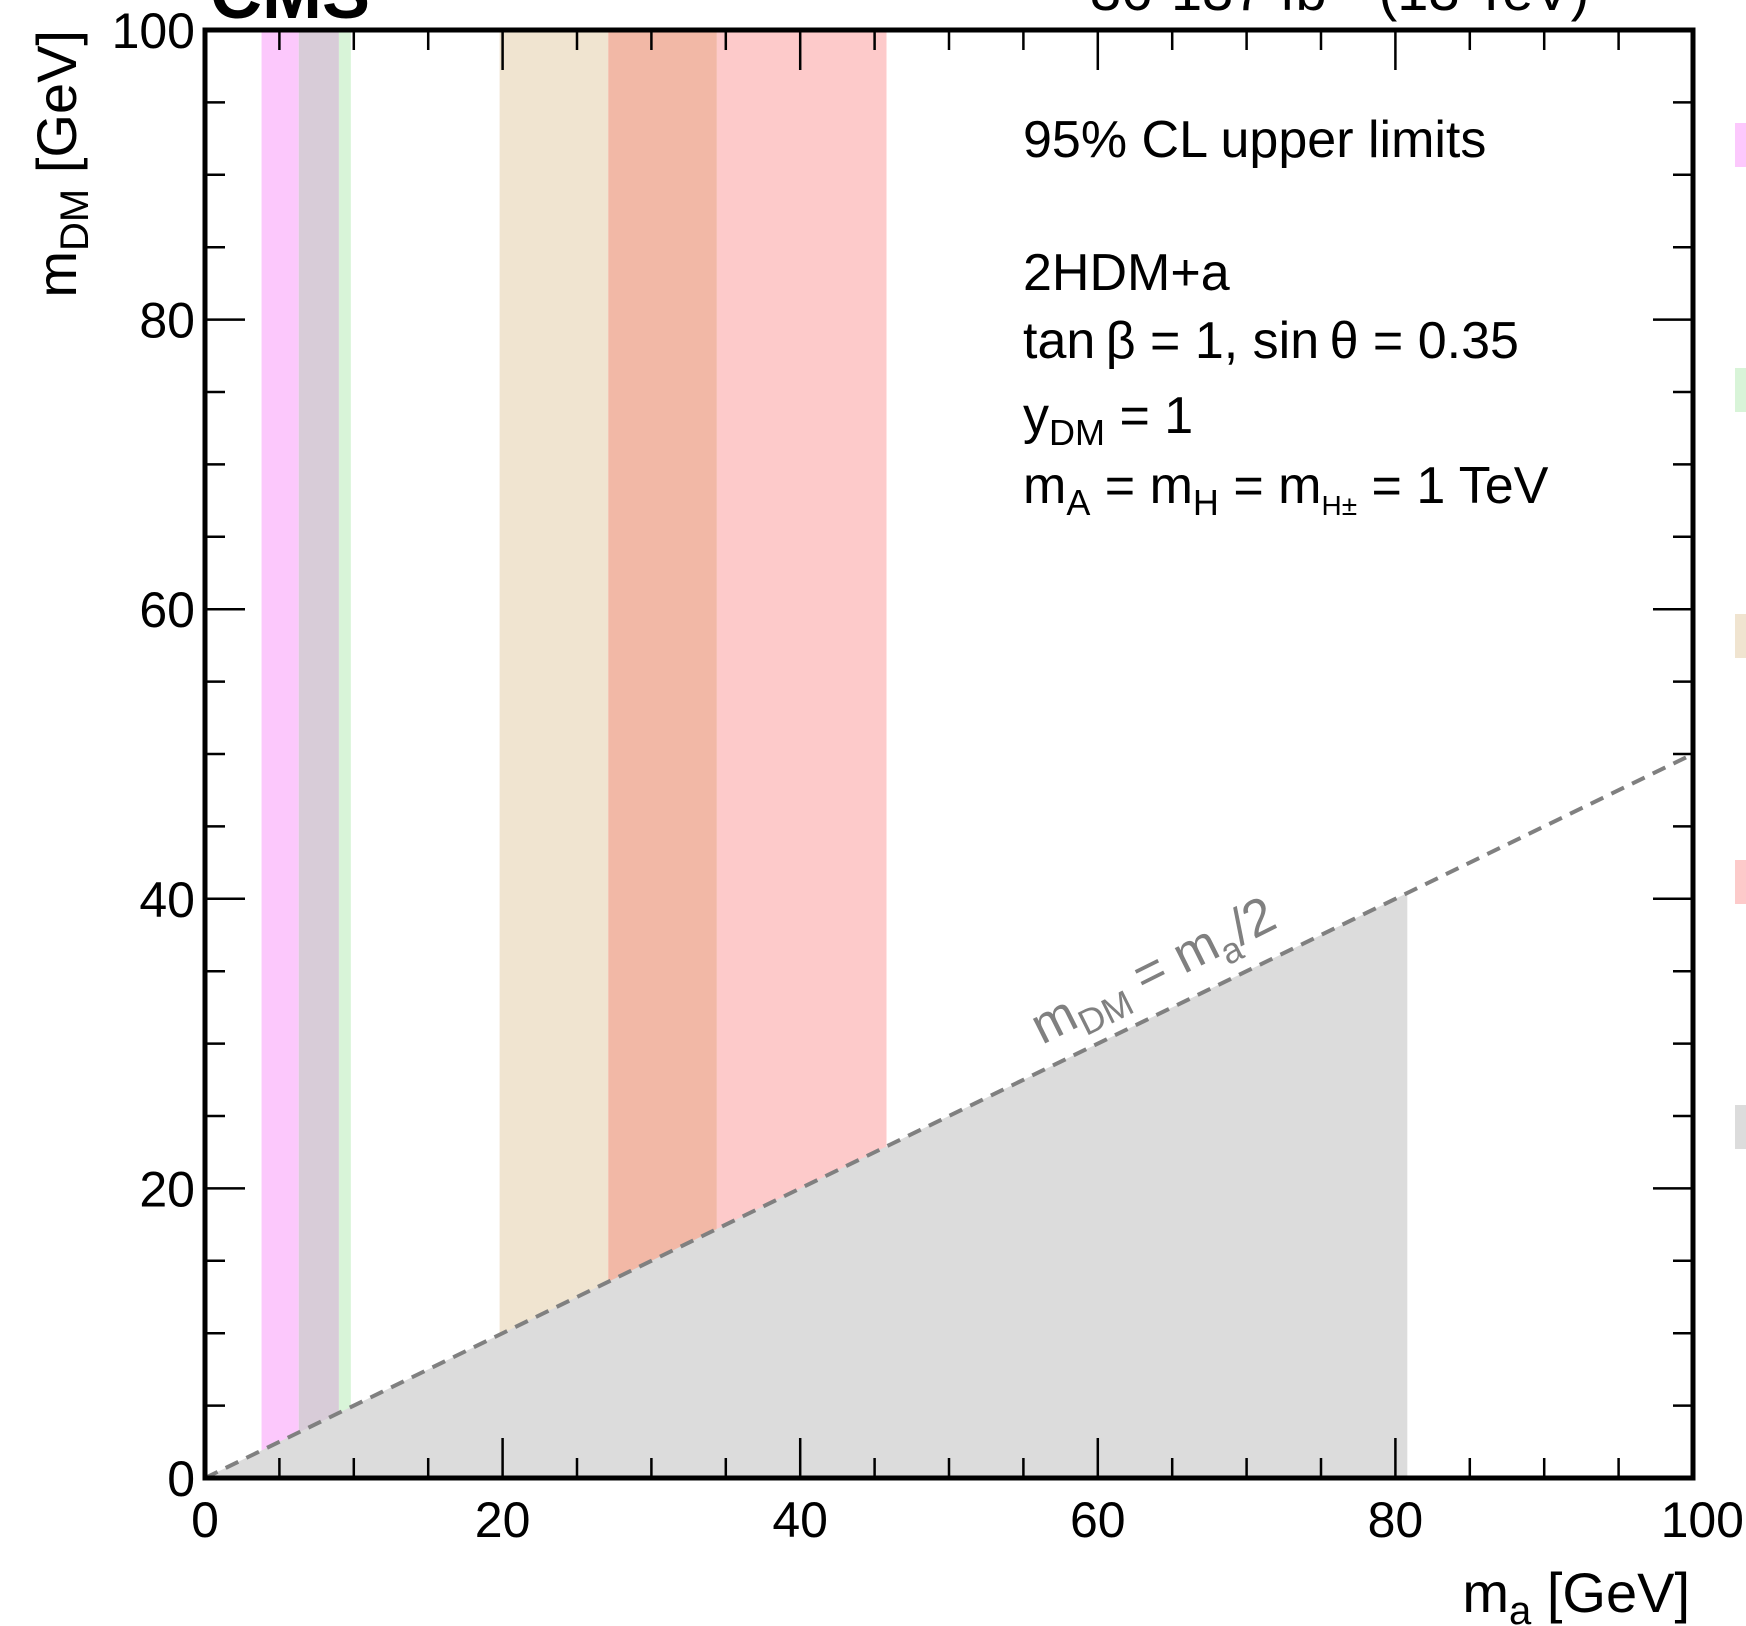  I want to click on x-tick-labels: 0 20 40 60 80 100, so click(967, 1520).